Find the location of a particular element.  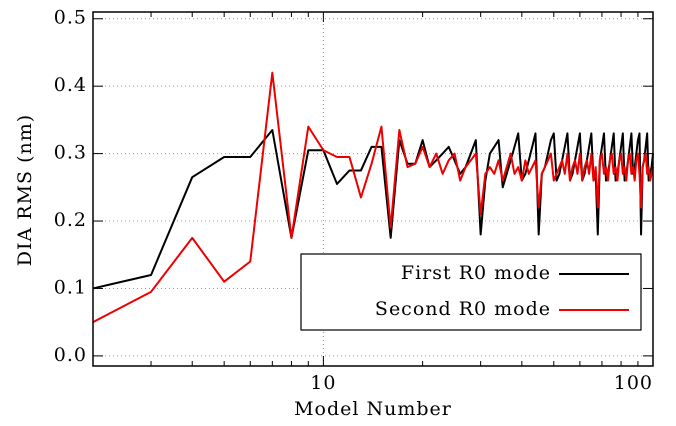

y-tick-label: 0.4 is located at coordinates (70, 85).